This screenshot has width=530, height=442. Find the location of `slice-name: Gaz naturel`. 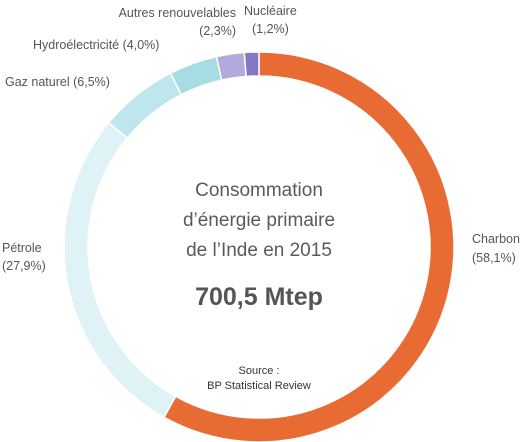

slice-name: Gaz naturel is located at coordinates (37, 82).